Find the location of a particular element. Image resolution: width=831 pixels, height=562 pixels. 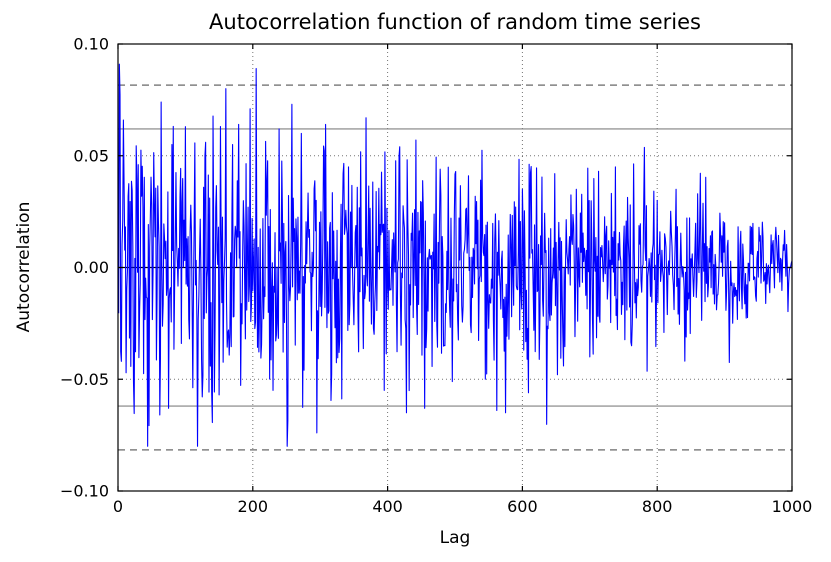

x-tick-label: 600 is located at coordinates (522, 506).